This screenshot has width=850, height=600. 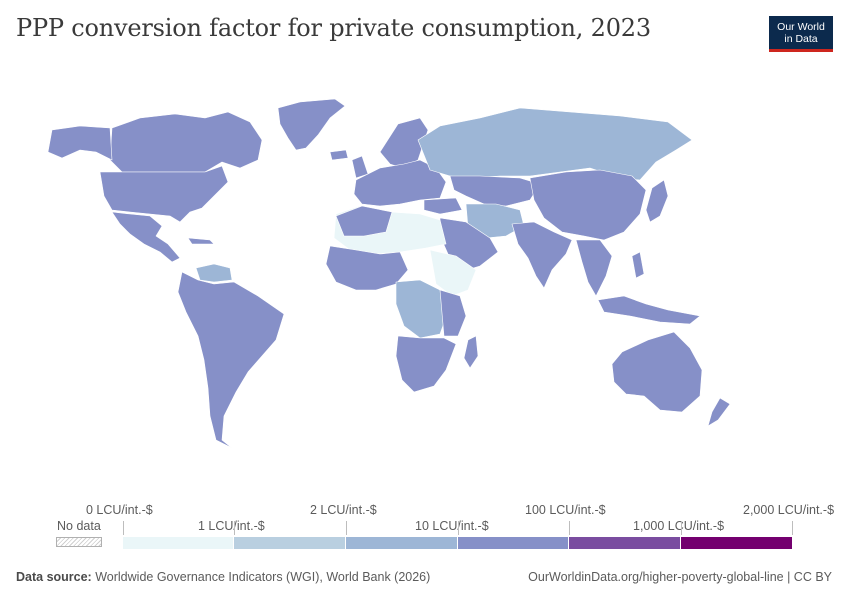 I want to click on legend-label-100: 100 LCU/int.-$, so click(x=565, y=510).